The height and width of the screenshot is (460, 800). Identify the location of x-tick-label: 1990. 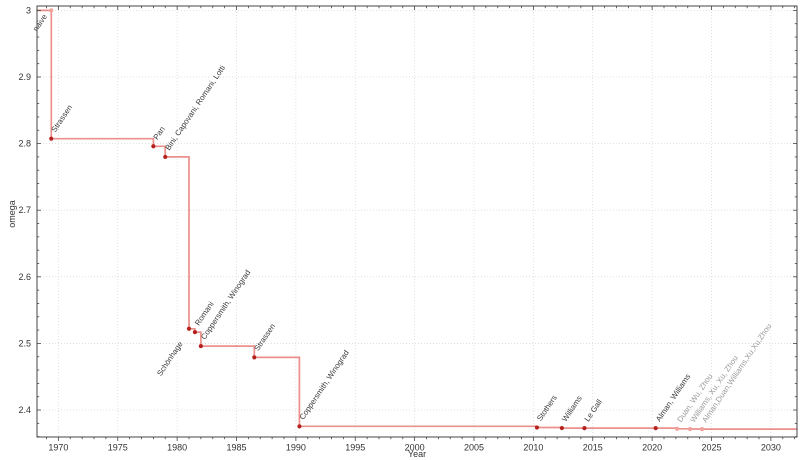
(296, 448).